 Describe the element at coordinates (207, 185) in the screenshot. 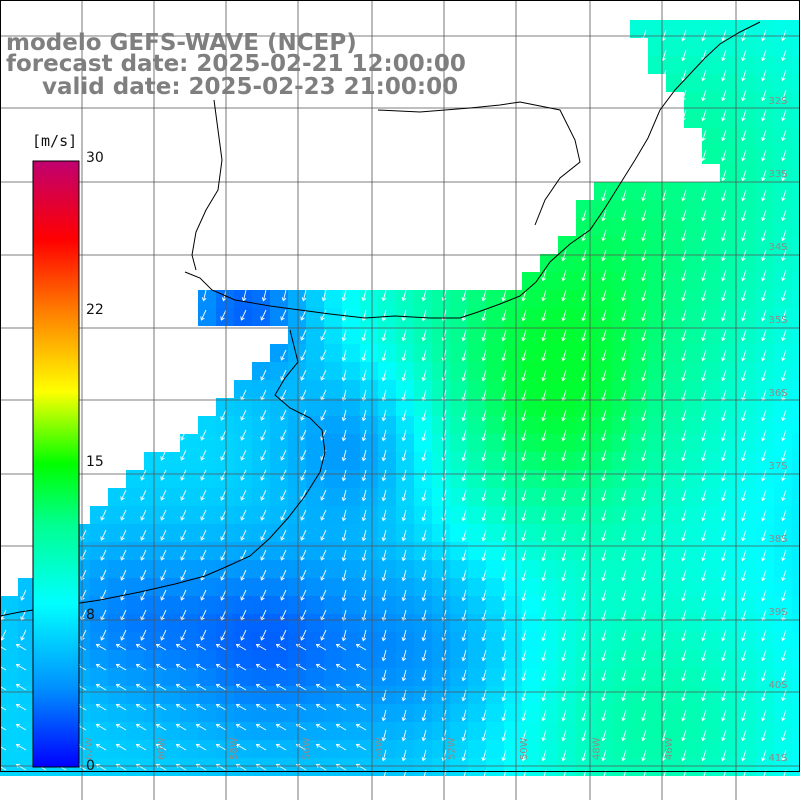

I see `coastline-inland` at that location.